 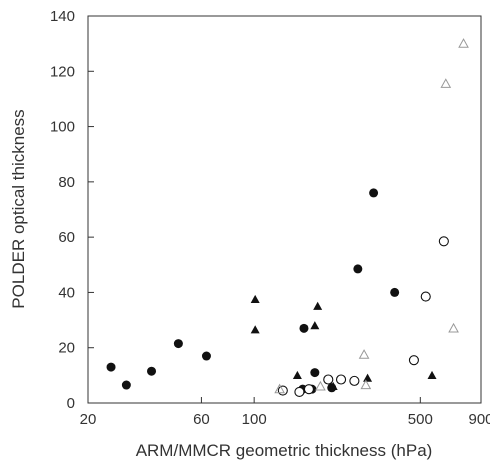 What do you see at coordinates (88, 419) in the screenshot?
I see `x-tick-label: 20` at bounding box center [88, 419].